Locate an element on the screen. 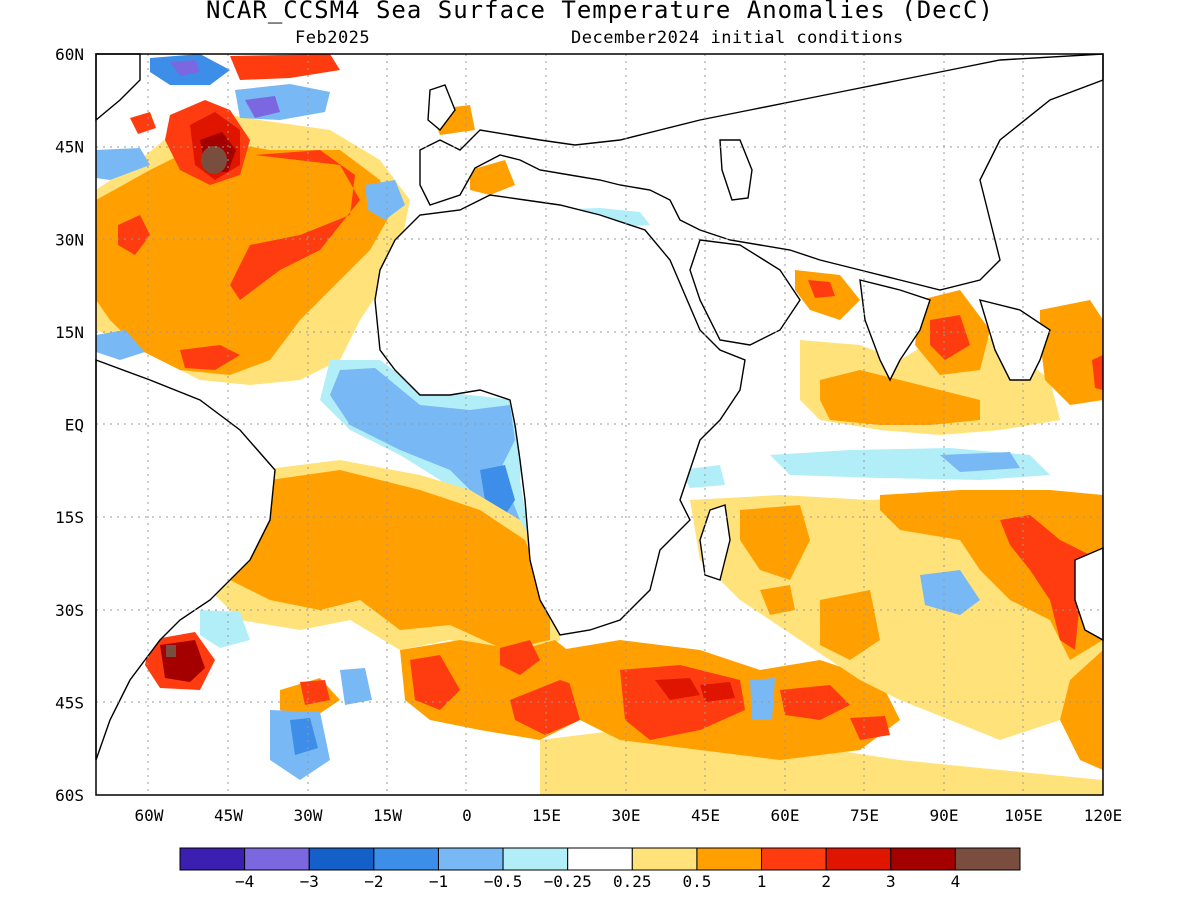  south-america-landmass is located at coordinates (185, 559).